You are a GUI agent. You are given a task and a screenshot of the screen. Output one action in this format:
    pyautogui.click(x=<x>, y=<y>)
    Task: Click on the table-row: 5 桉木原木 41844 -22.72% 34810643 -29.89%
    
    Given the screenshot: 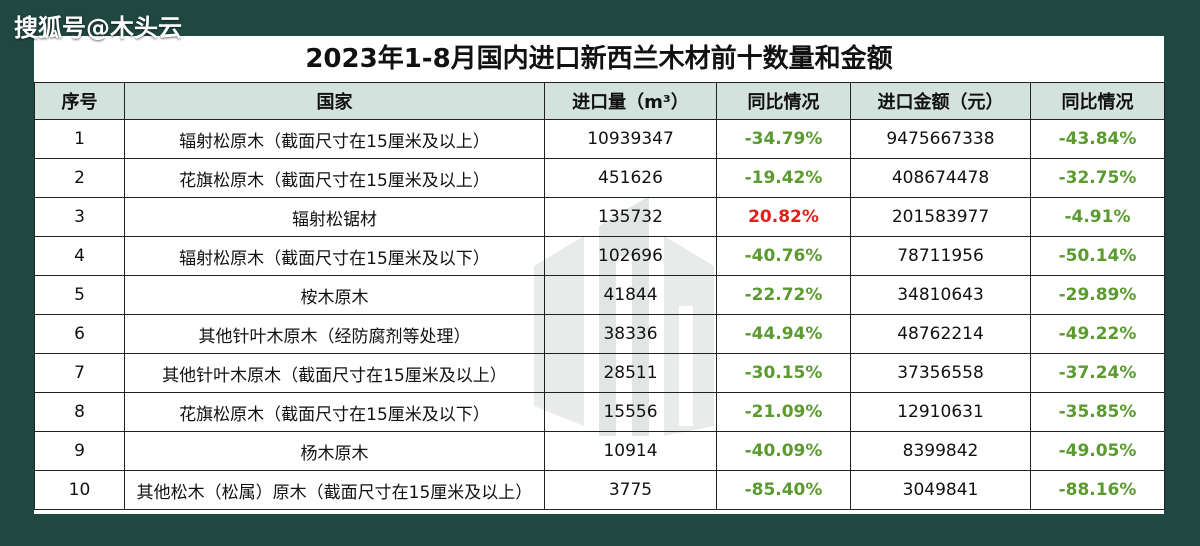 What is the action you would take?
    pyautogui.click(x=599, y=295)
    